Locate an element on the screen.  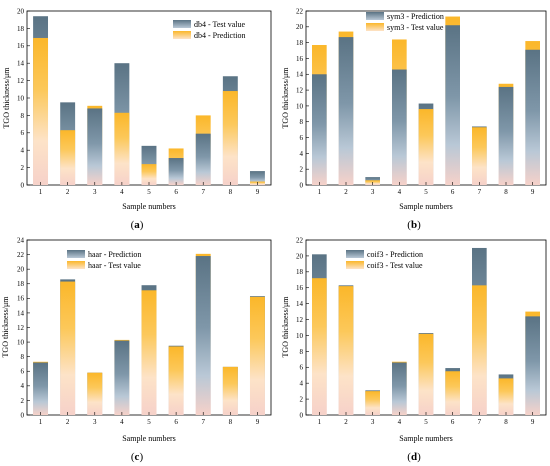
legend-label: coif3 - Test value is located at coordinates (395, 265).